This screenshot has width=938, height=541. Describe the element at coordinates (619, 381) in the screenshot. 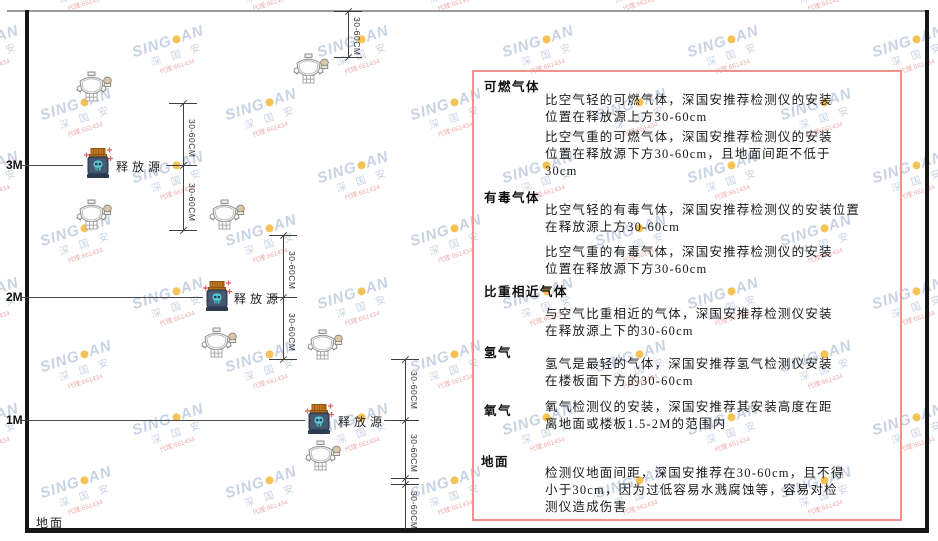

I see `panel-line: 在楼板面下方的30-60cm` at that location.